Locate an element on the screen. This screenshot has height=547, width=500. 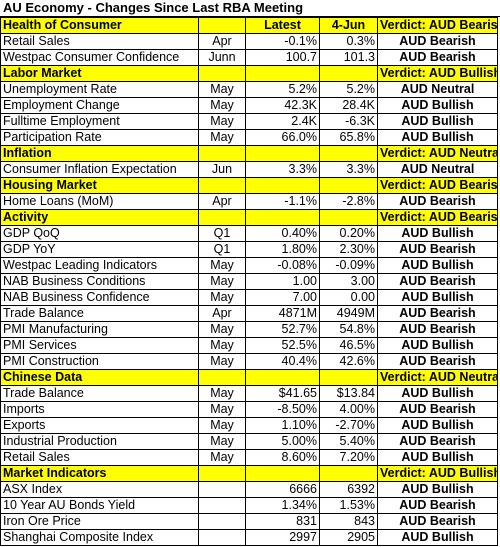
table-row: PMI Services May 52.5% 46.5% AUD Bullish is located at coordinates (249, 345).